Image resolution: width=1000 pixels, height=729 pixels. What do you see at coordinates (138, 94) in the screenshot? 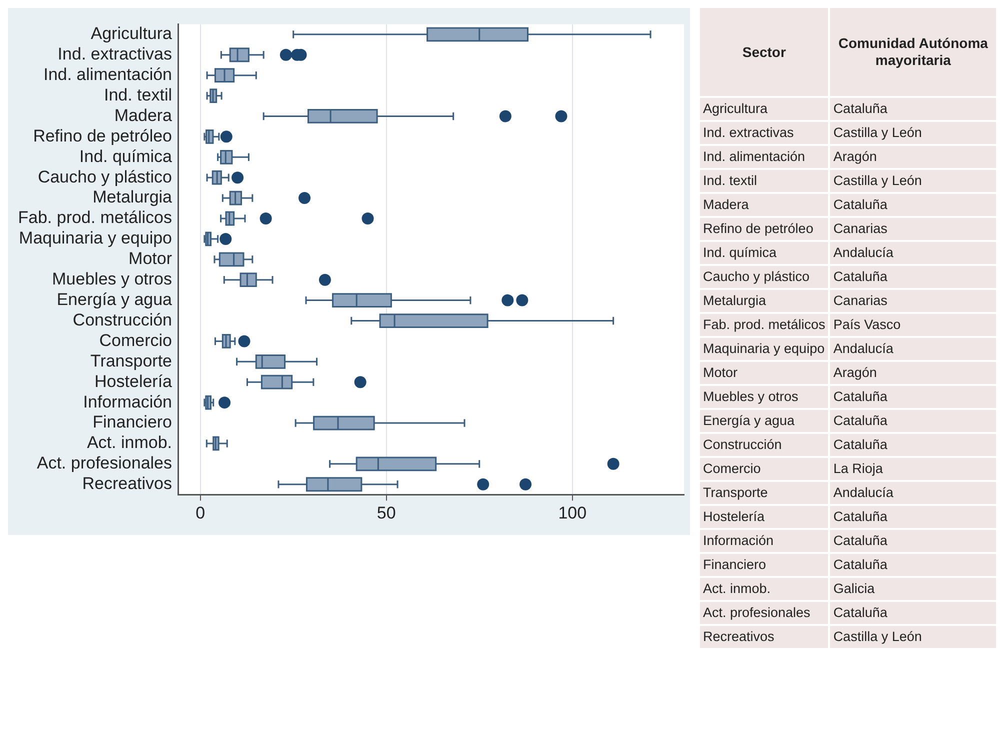
I see `y-tick-label: Ind. textil` at bounding box center [138, 94].